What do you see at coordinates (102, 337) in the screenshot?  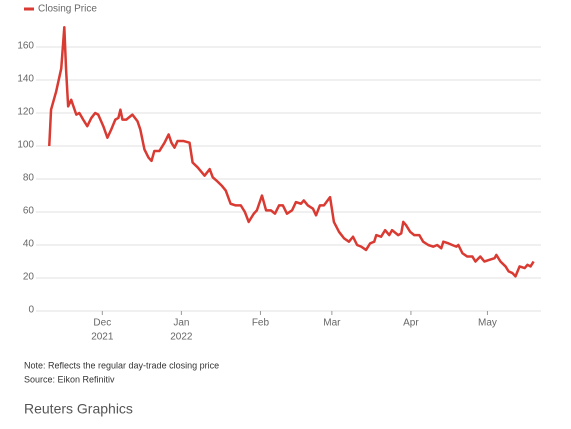 I see `x-tick-year: 2021` at bounding box center [102, 337].